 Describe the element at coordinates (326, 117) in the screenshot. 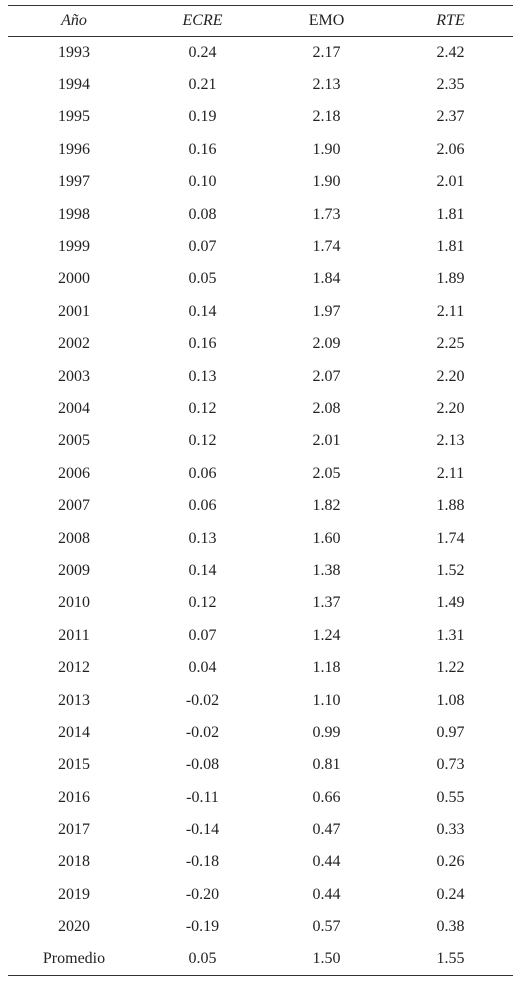

I see `cell: 2.18` at that location.